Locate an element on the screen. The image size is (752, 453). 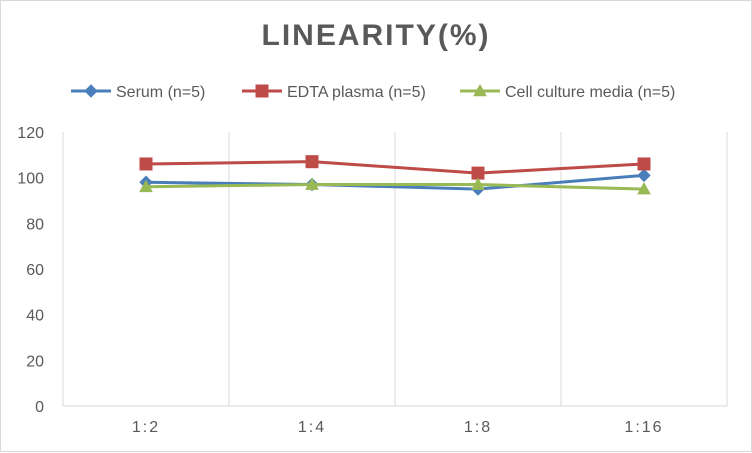
x-tick-label: 1:4 is located at coordinates (312, 427).